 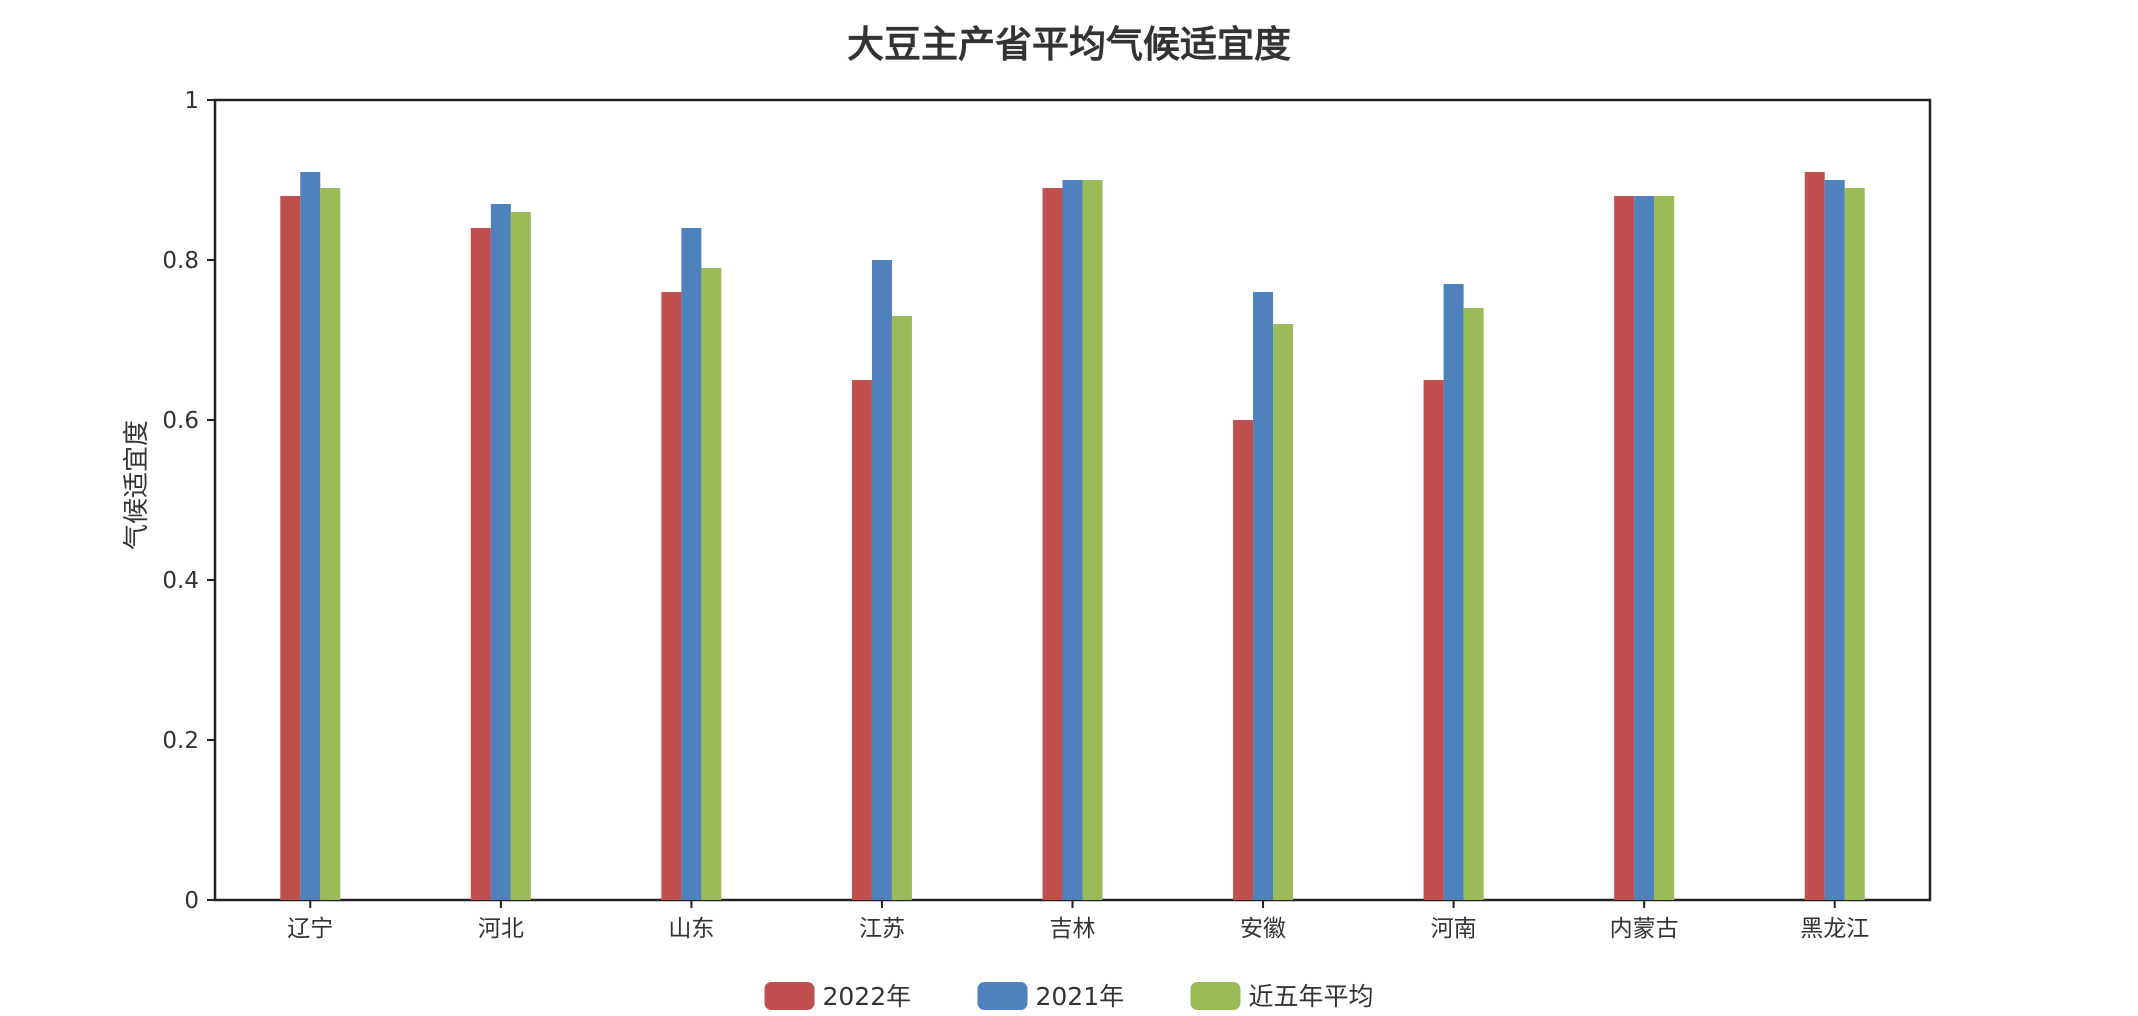 I want to click on bar-内蒙古-2022年, so click(x=1624, y=548).